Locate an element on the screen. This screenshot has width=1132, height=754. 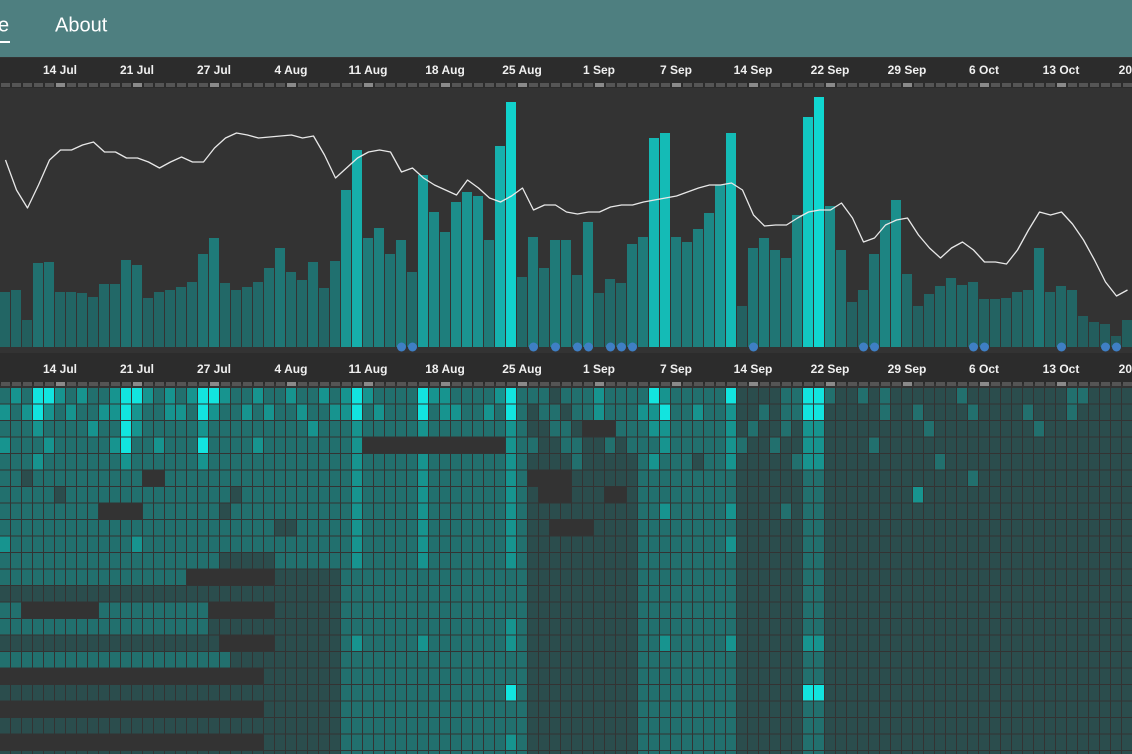
date-label: 29 Sep is located at coordinates (907, 369).